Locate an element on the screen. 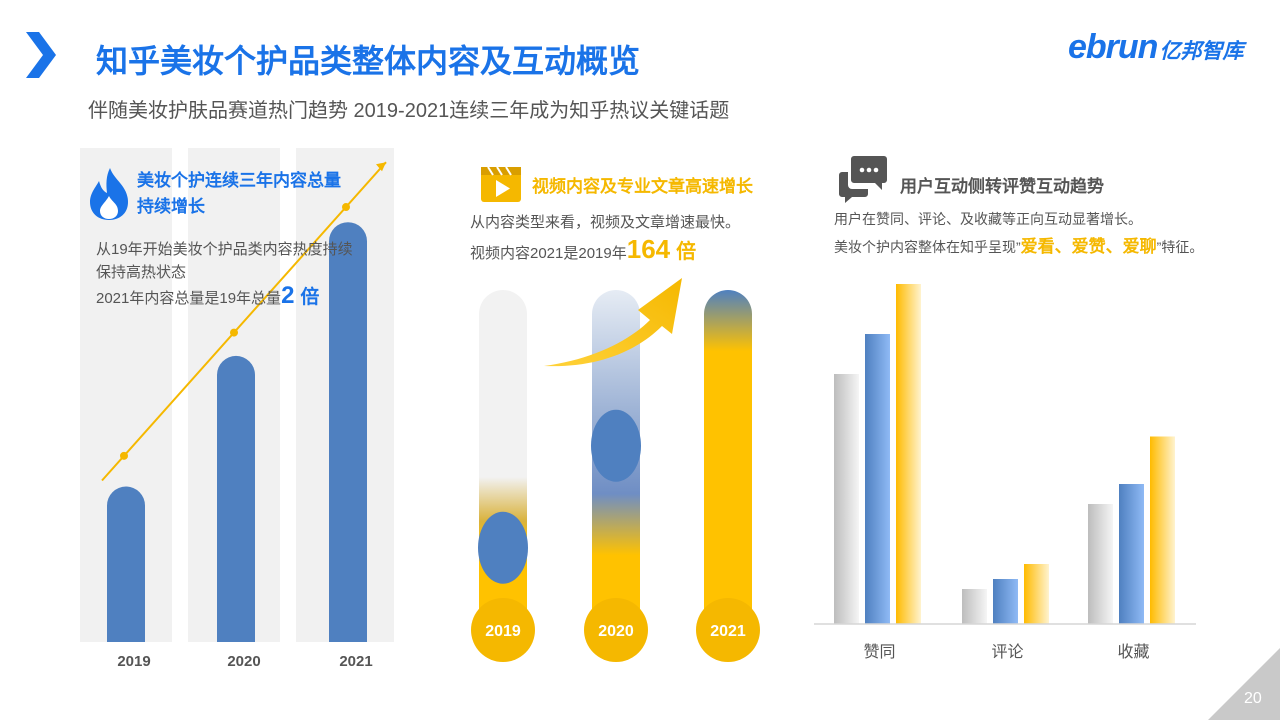 The width and height of the screenshot is (1280, 720). growth-arrow-icon is located at coordinates (613, 322).